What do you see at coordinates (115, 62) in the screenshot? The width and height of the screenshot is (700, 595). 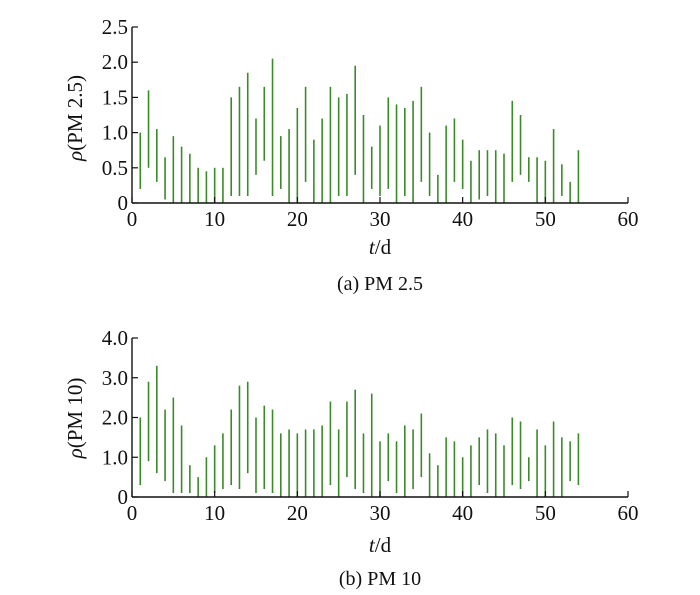 I see `panel-a-y-tick-label: 2.0` at bounding box center [115, 62].